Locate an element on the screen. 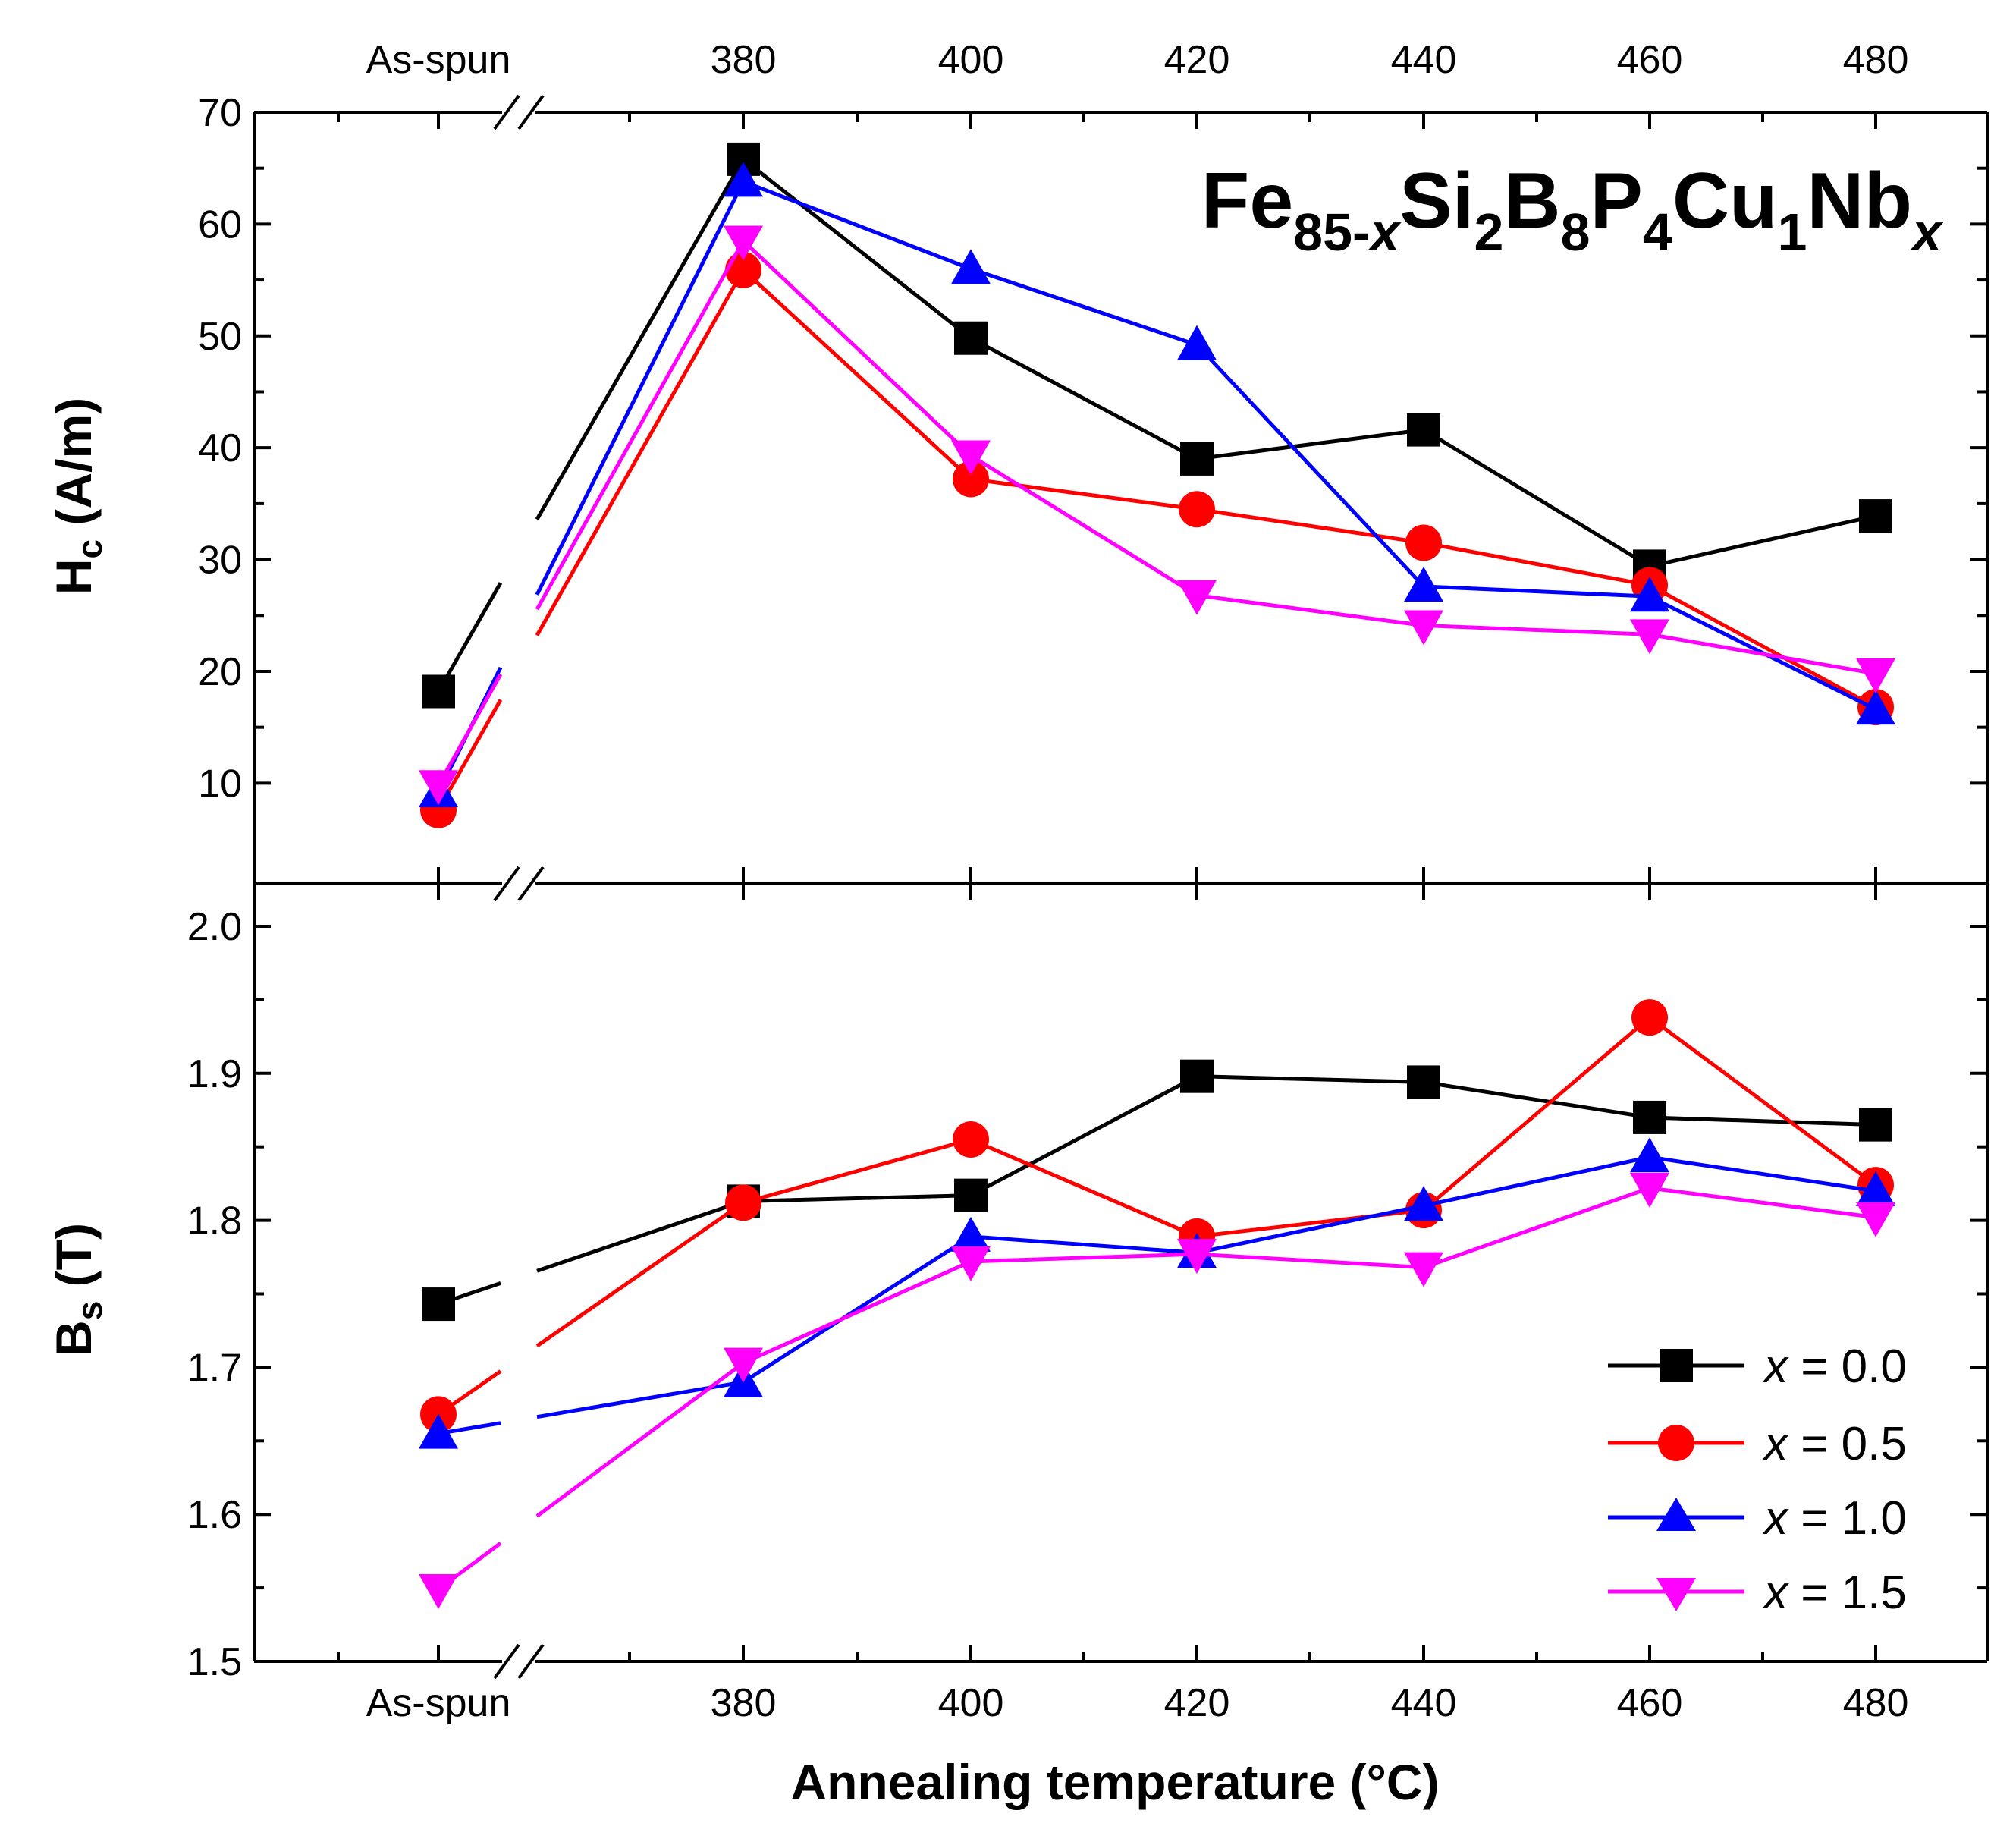 The height and width of the screenshot is (1823, 2016). y-tick-label: 1.6 is located at coordinates (215, 1515).